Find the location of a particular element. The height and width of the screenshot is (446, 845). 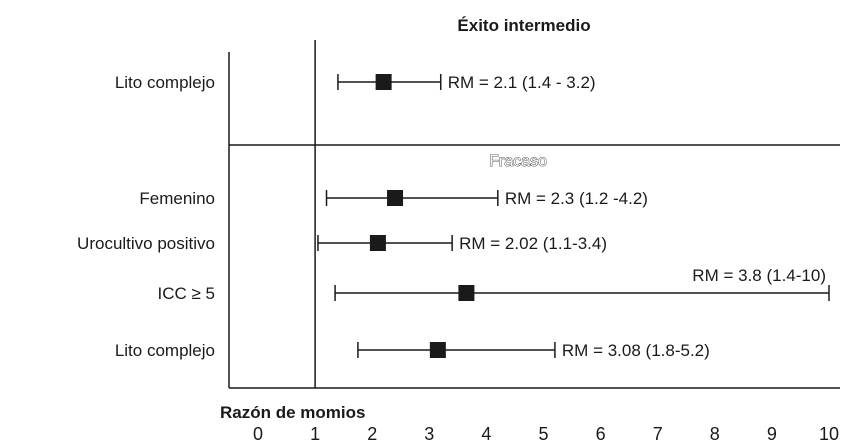

row-annotation: RM = 2.02 (1.1-3.4) is located at coordinates (533, 243).